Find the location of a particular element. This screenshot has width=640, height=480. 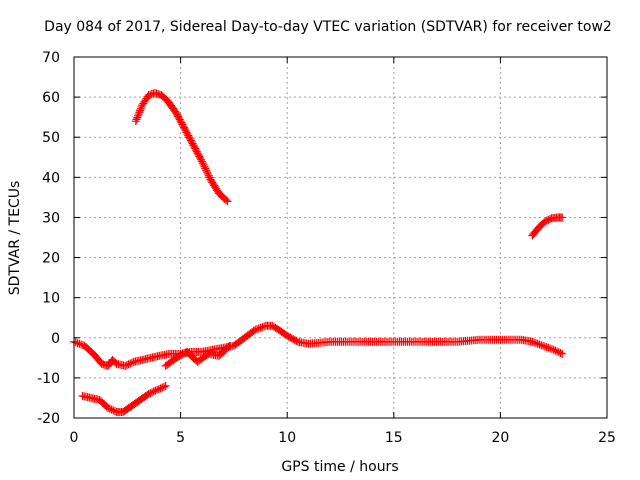

y-tick-label: 30 is located at coordinates (51, 218).